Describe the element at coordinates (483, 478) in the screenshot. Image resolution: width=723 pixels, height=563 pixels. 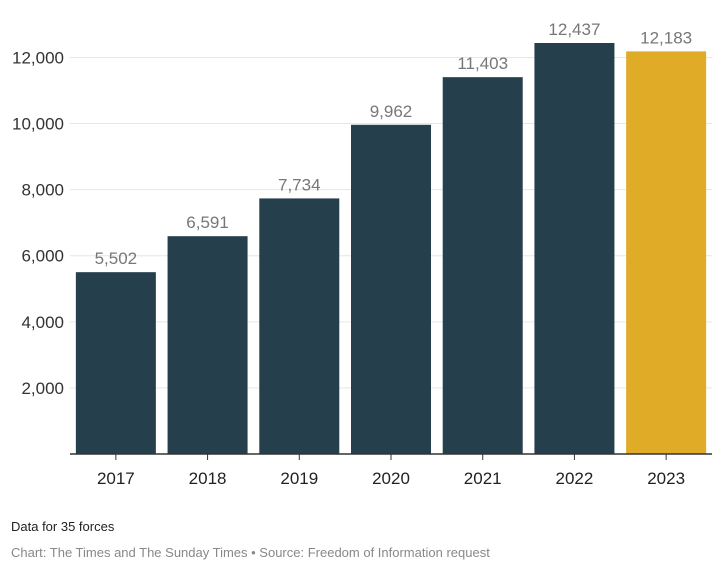
I see `x-tick-label-2021: 2021` at that location.